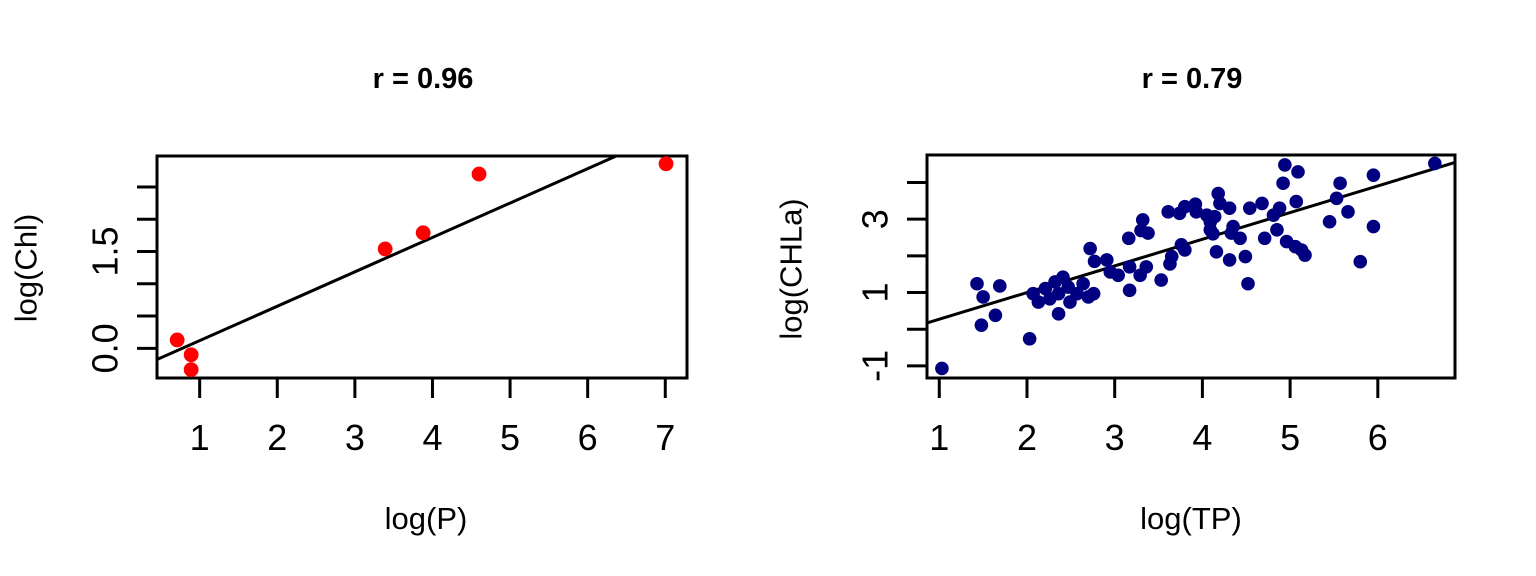  Describe the element at coordinates (875, 219) in the screenshot. I see `y-tick-label: 3` at that location.